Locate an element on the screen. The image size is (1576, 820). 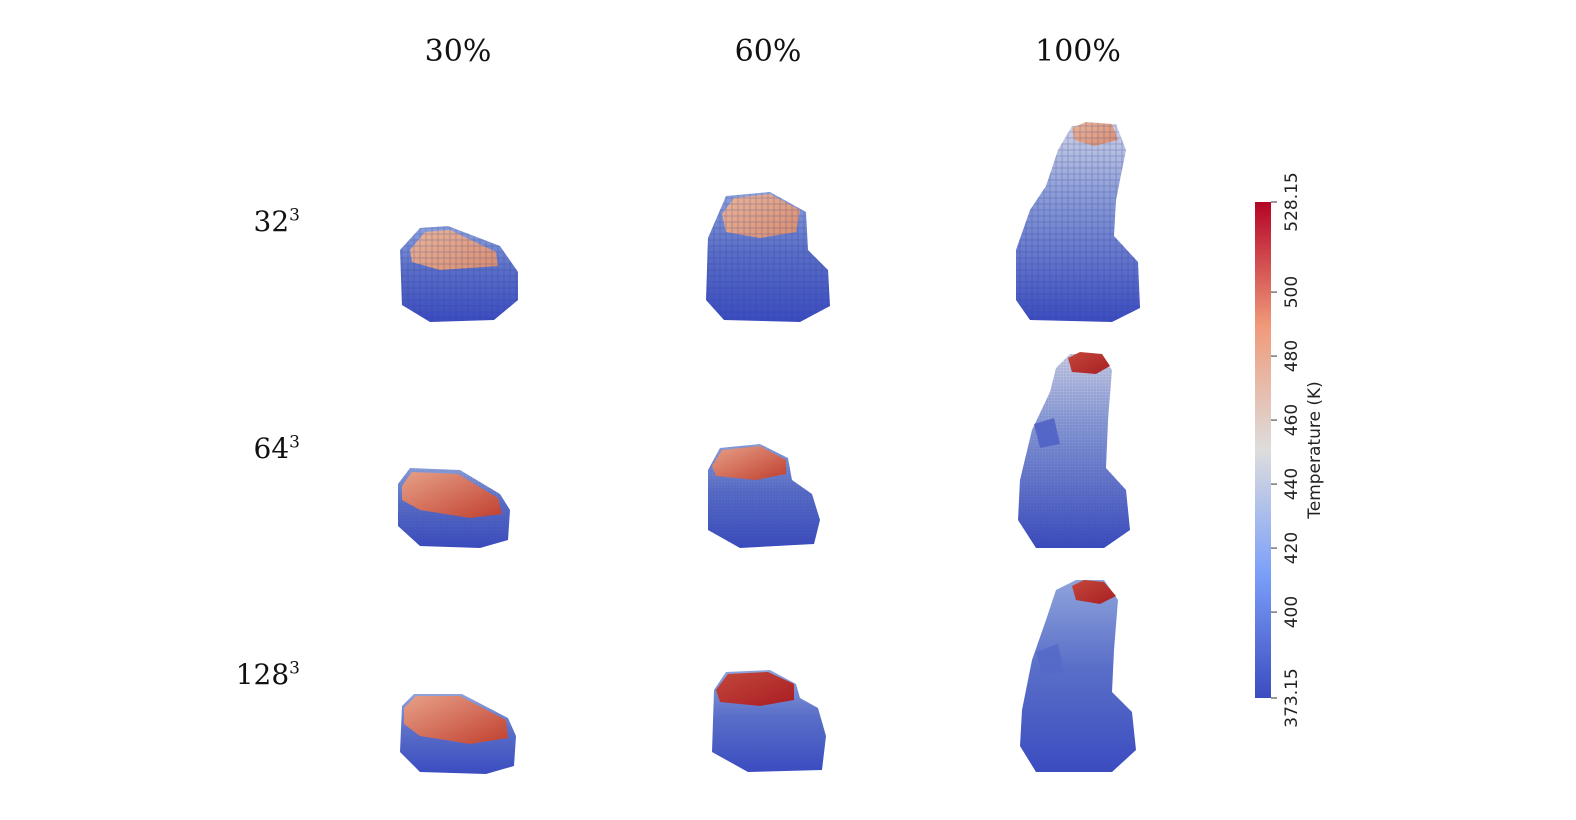
row-label-base: 128 is located at coordinates (262, 674).